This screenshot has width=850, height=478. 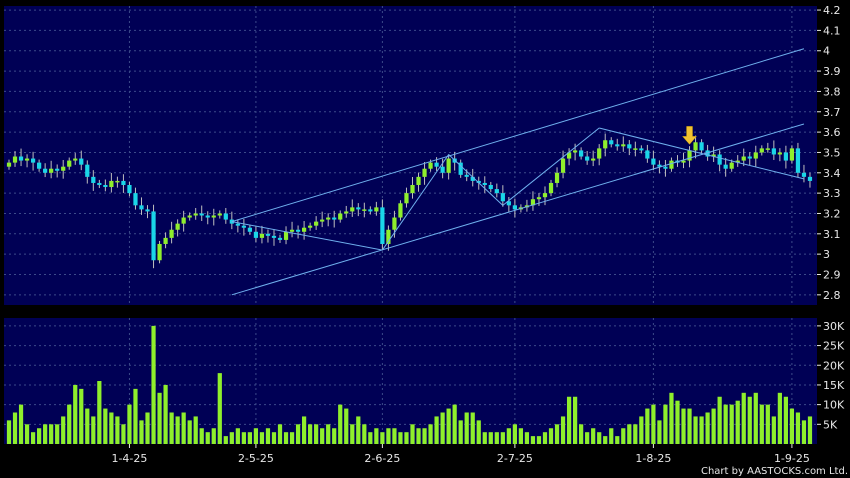 What do you see at coordinates (834, 385) in the screenshot?
I see `volume-tick-label: 15K` at bounding box center [834, 385].